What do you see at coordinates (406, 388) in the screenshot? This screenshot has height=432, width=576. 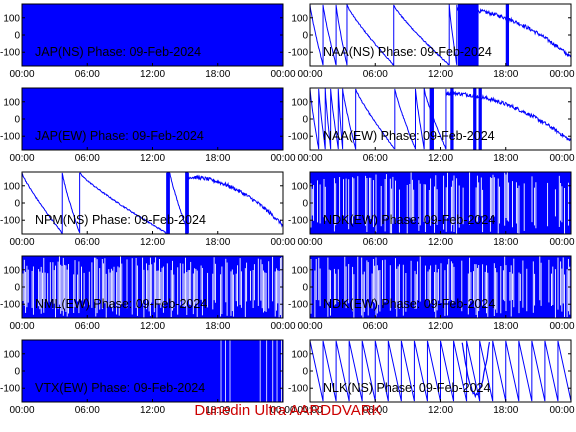 I see `subplot-title: NLK(NS) Phase: 09-Feb-2024` at bounding box center [406, 388].